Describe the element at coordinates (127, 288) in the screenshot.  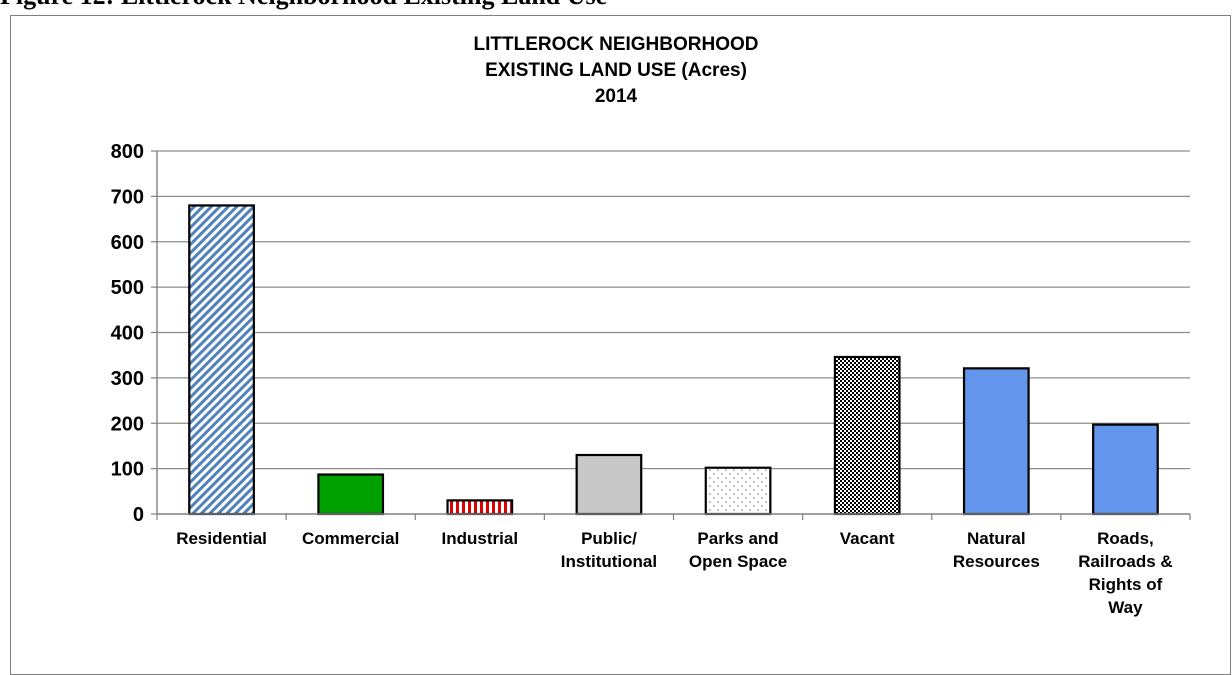
I see `y-tick-label: 500` at that location.